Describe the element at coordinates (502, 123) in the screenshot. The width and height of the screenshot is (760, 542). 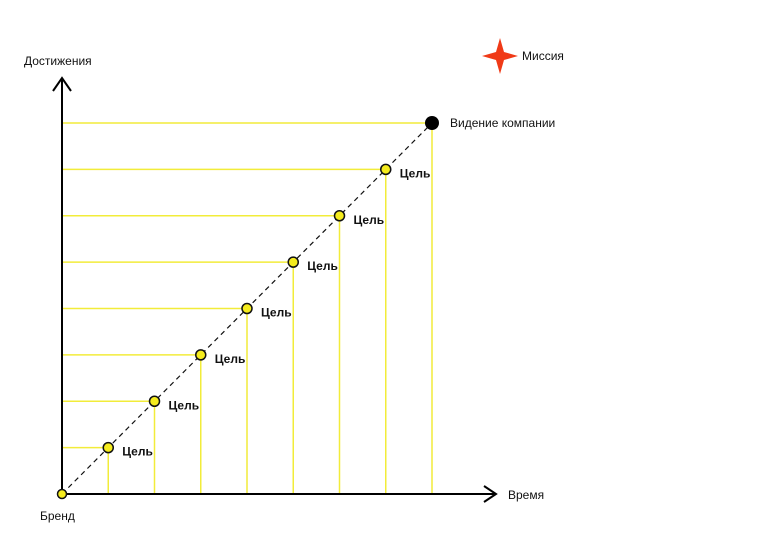
I see `vision-label: Видение компании` at that location.